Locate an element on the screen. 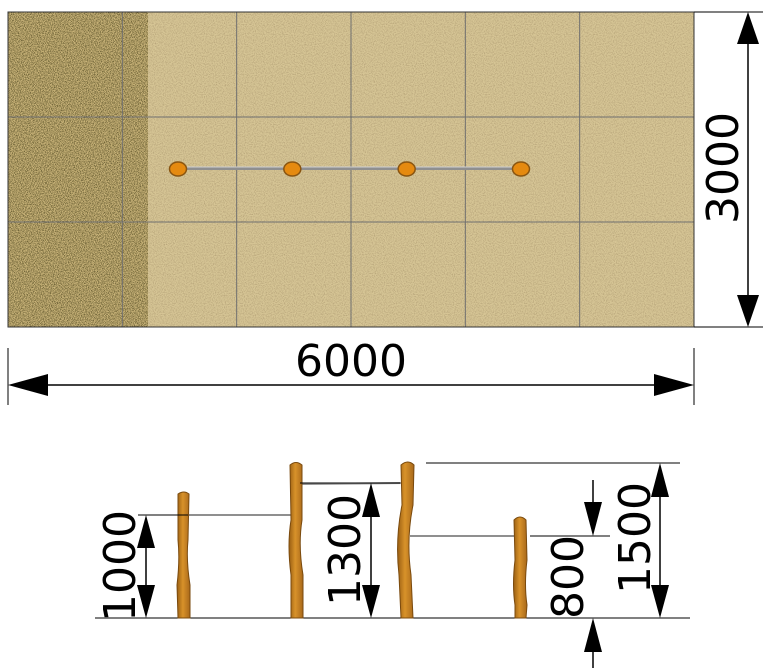  dim-800-label: 800 is located at coordinates (568, 577).